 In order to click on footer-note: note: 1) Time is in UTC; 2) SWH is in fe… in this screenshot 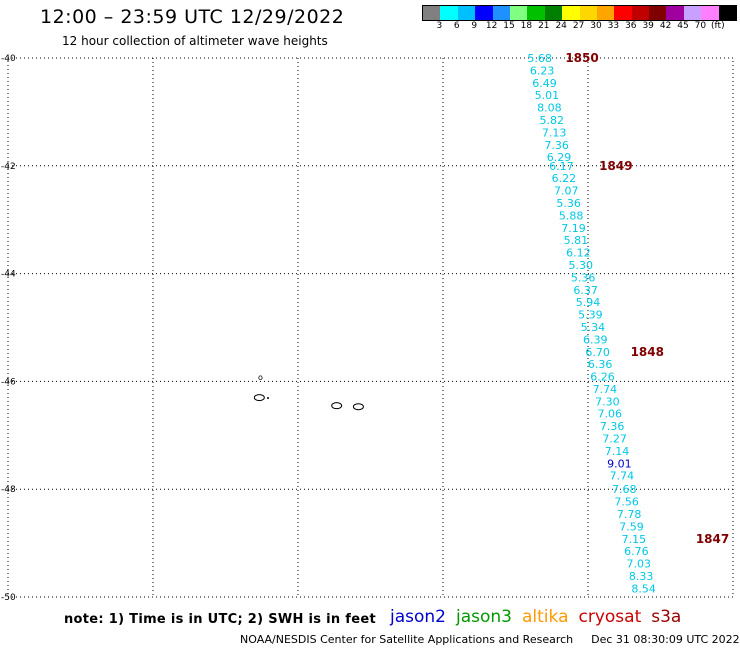, I will do `click(220, 619)`.